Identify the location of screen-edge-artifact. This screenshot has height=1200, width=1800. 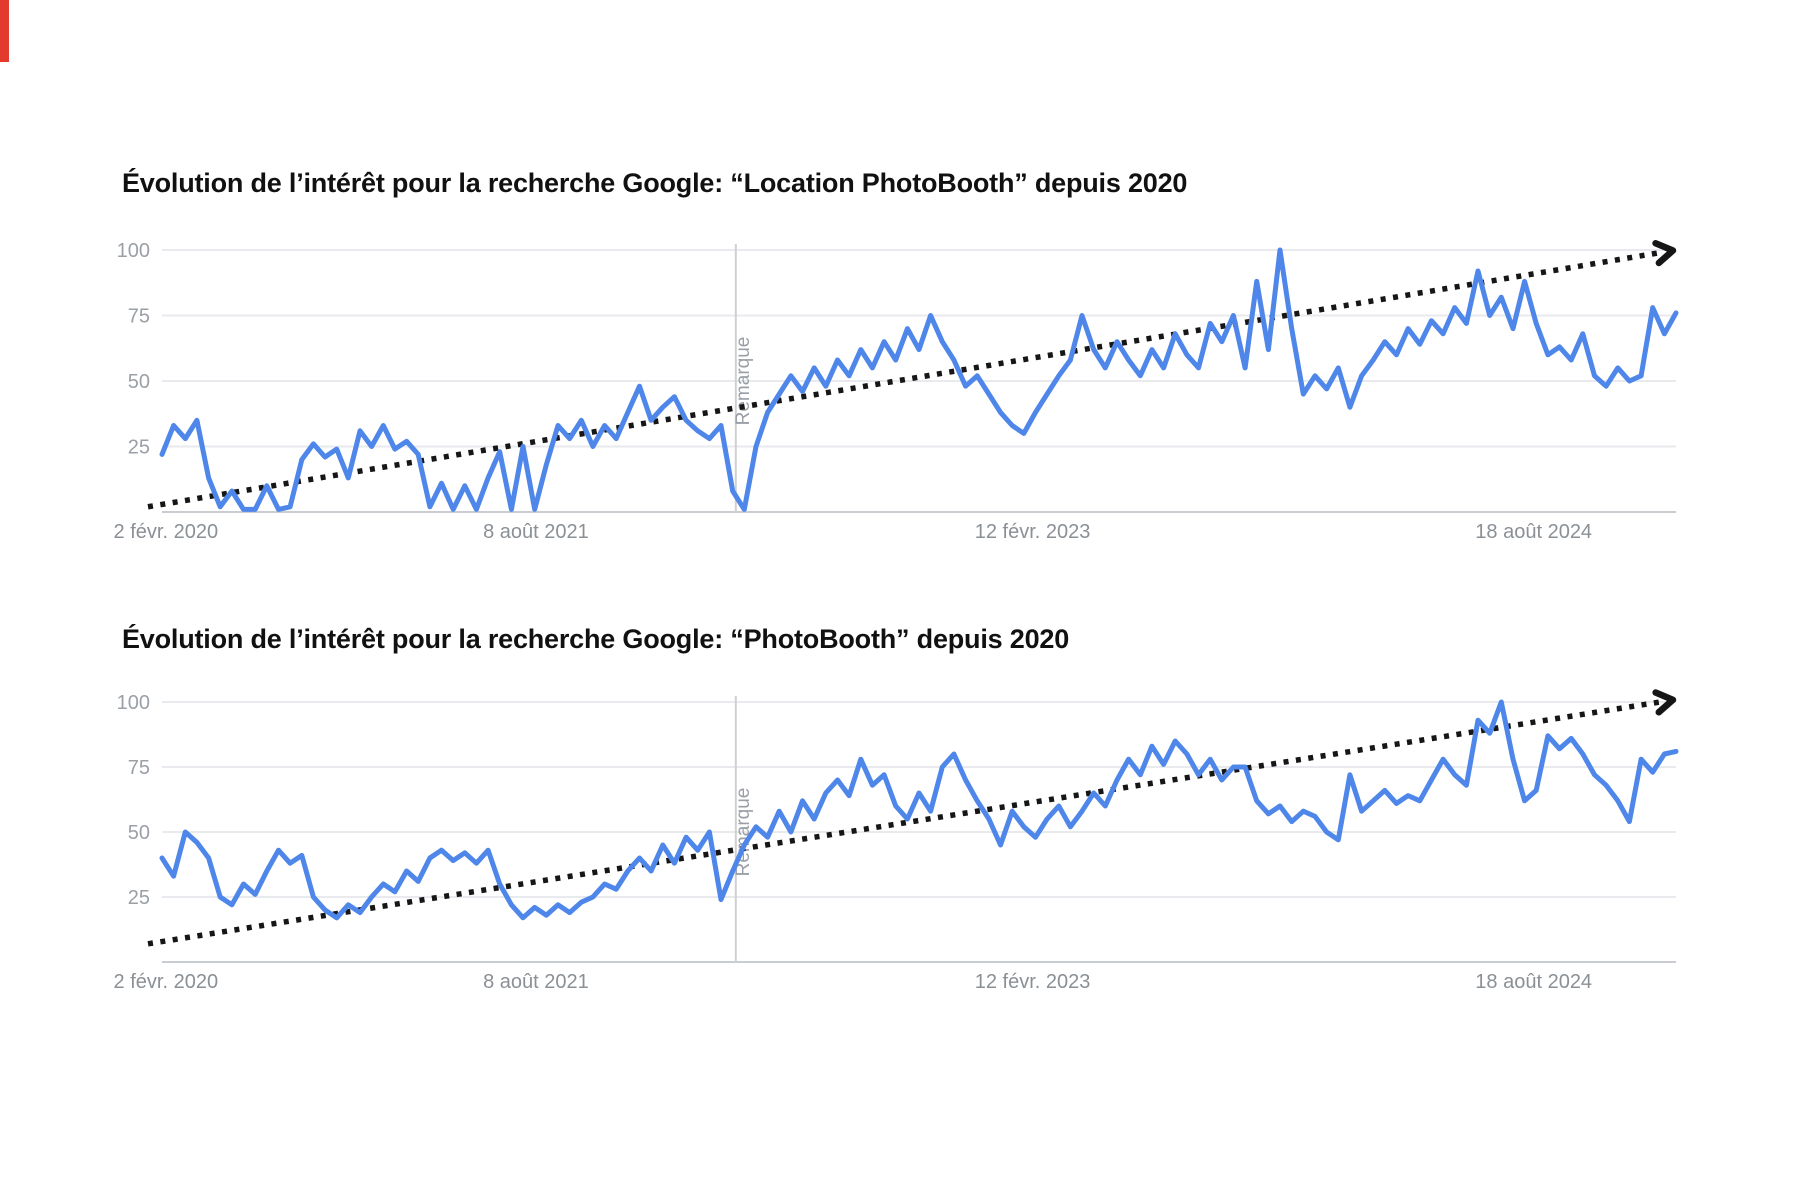
(4, 31).